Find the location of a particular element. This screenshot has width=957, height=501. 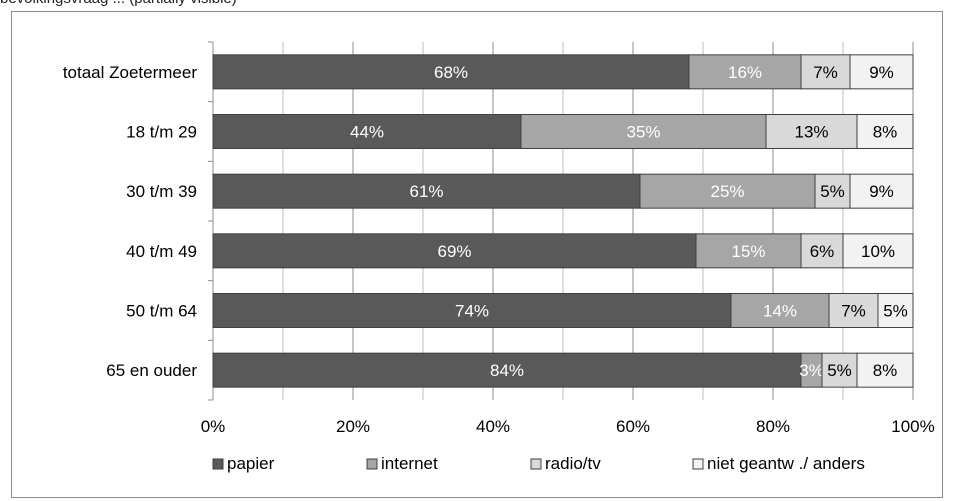

data-label: 3% is located at coordinates (811, 370).